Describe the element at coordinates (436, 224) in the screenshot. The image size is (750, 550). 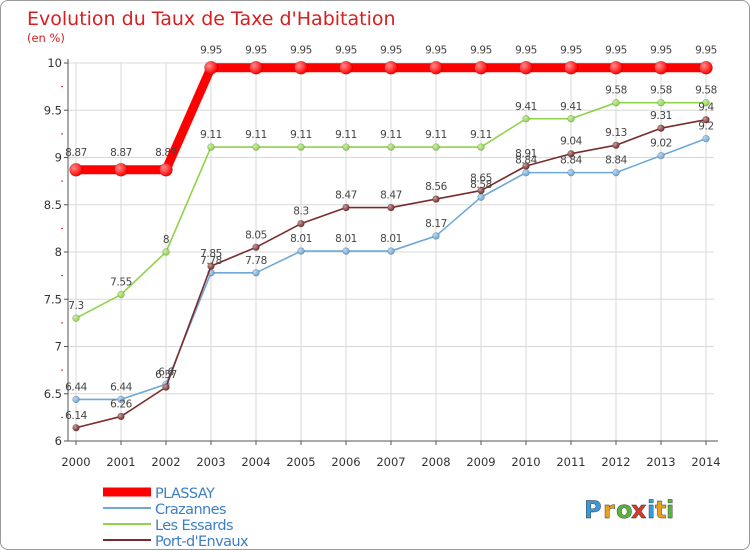
I see `data-label-crazannes-2008: 8.17` at that location.